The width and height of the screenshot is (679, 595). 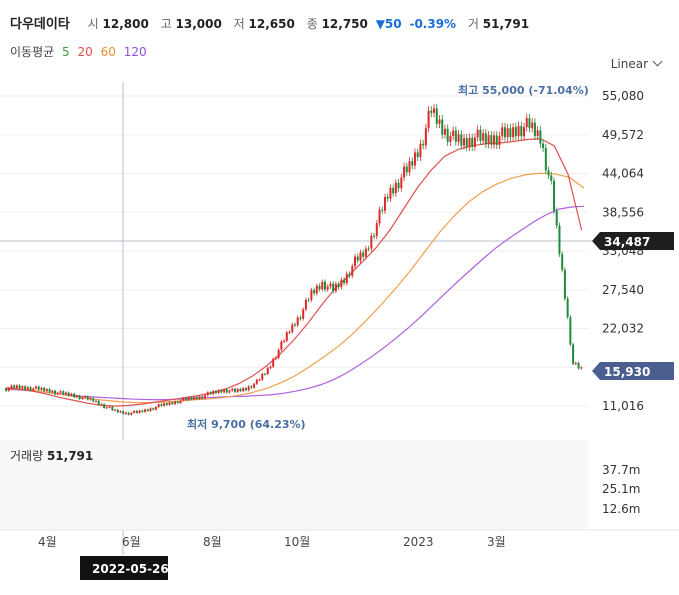 What do you see at coordinates (621, 489) in the screenshot?
I see `volume-tick-2: 25.1m` at bounding box center [621, 489].